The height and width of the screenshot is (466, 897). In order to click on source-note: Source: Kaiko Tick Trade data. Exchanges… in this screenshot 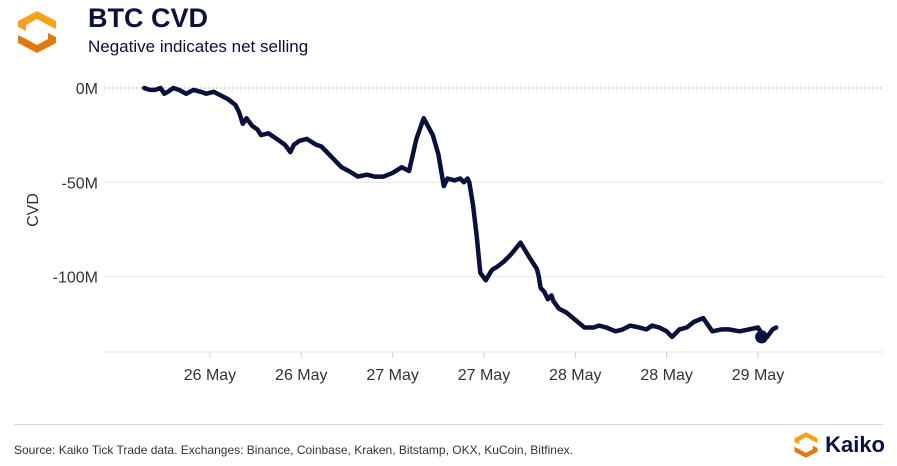, I will do `click(293, 450)`.